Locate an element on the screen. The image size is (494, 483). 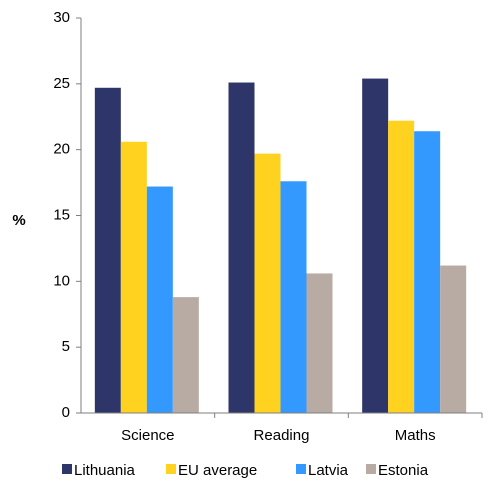
legend-label-estonia: Estonia is located at coordinates (403, 470).